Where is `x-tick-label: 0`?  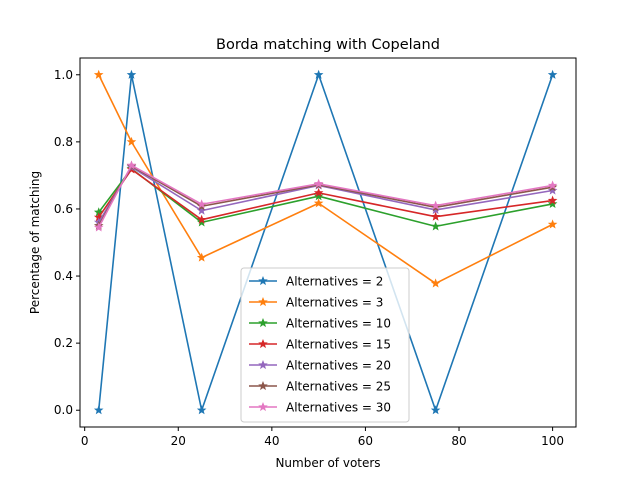 x-tick-label: 0 is located at coordinates (85, 441).